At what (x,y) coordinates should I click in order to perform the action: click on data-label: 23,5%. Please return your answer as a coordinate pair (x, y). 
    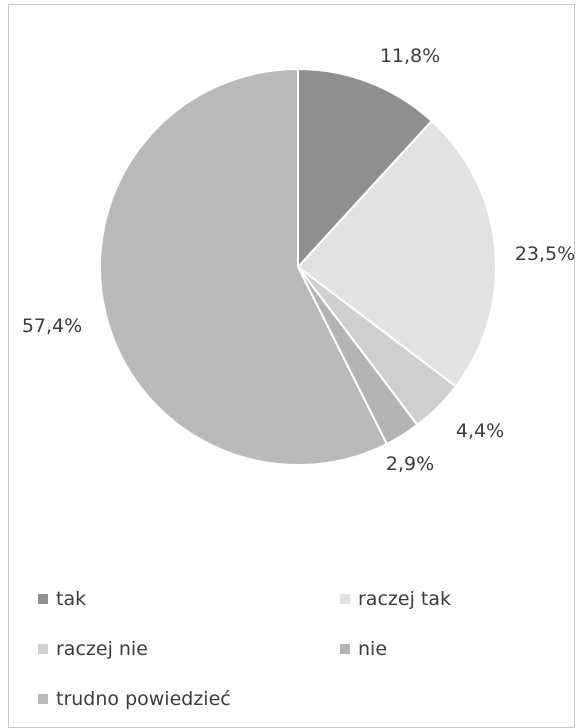
    Looking at the image, I should click on (545, 254).